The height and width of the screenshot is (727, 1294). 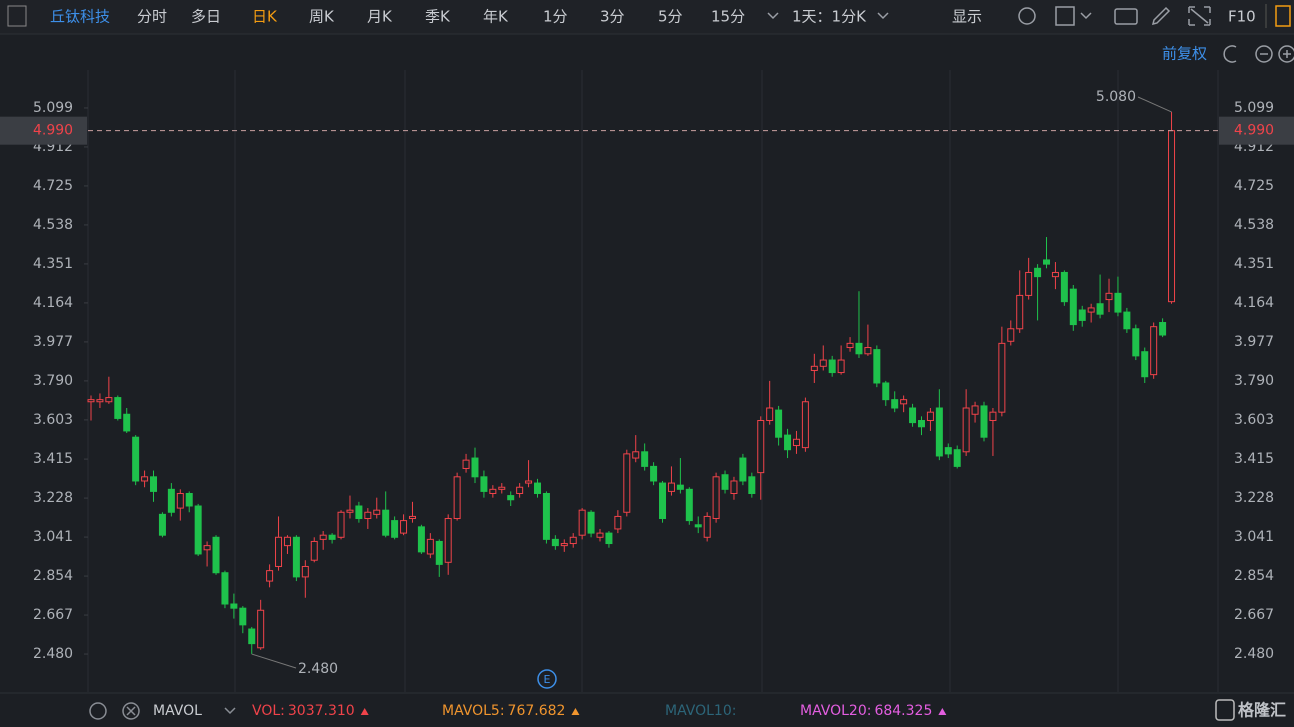 What do you see at coordinates (1161, 16) in the screenshot?
I see `draw-icon` at bounding box center [1161, 16].